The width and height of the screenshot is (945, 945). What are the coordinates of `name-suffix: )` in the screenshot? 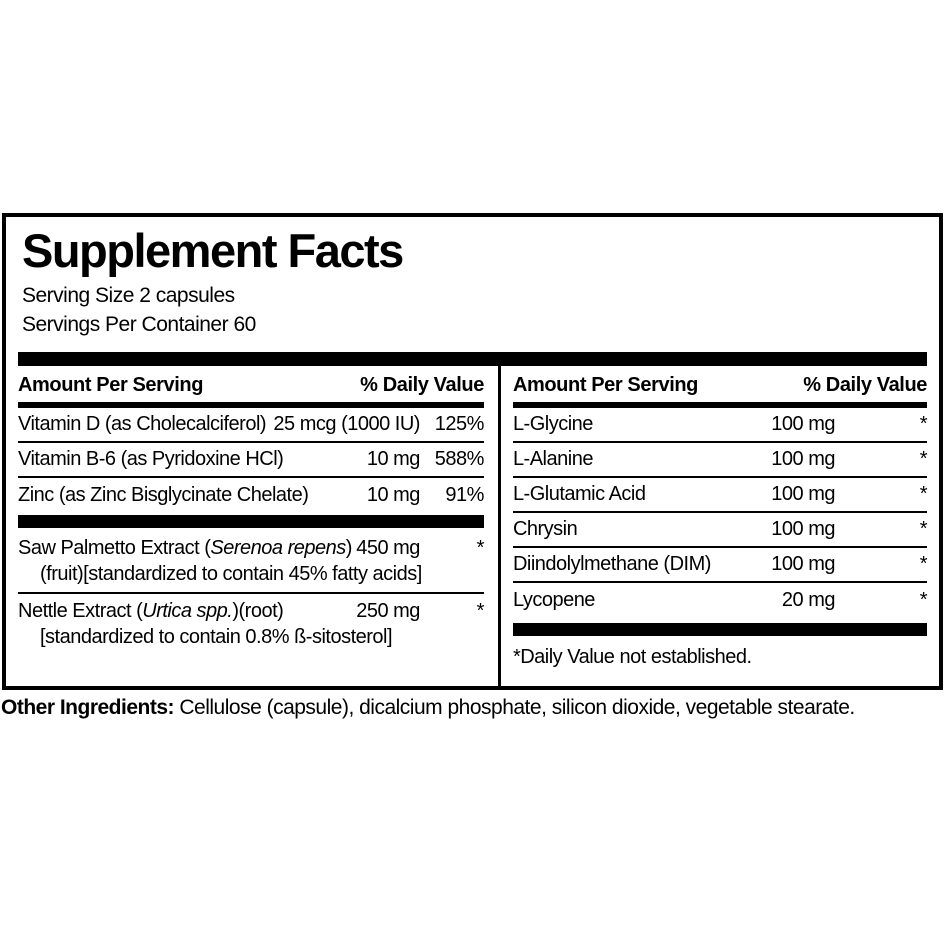 It's located at (349, 547).